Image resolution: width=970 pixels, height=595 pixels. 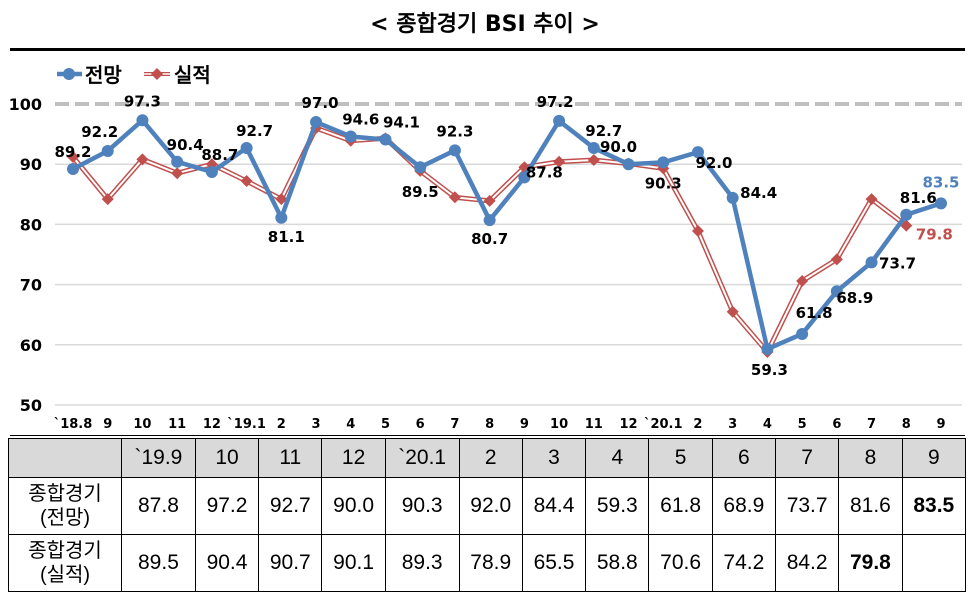 I want to click on x-tick-label: 7, so click(x=454, y=424).